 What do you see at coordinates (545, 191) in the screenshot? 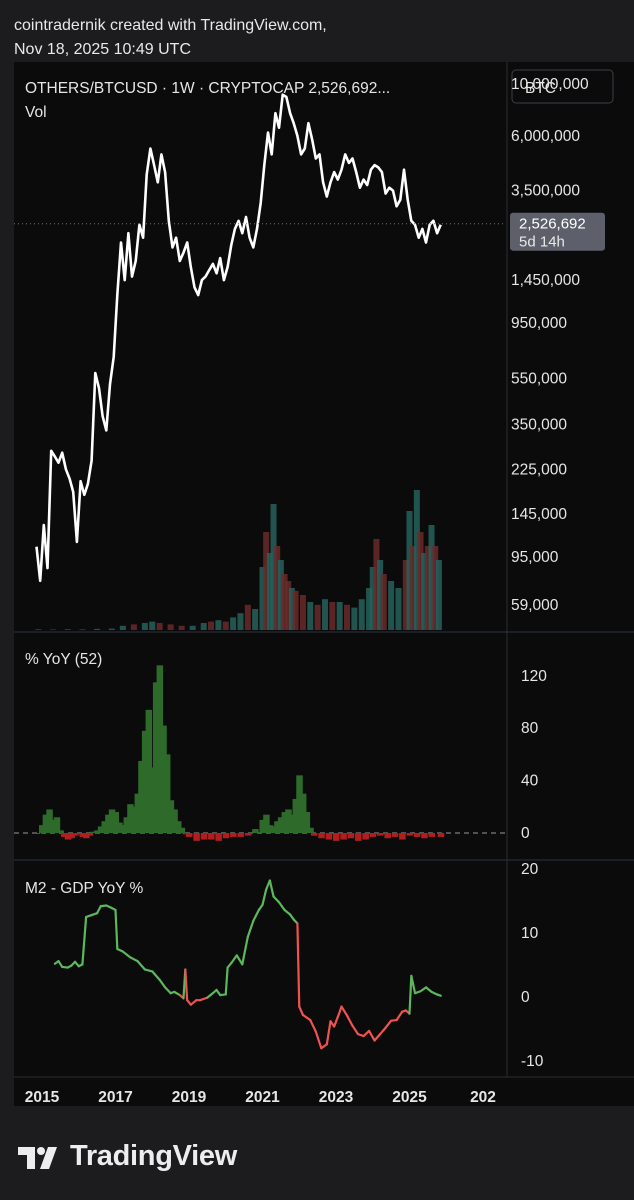
I see `price-axis-tick-label: 3,500,000` at bounding box center [545, 191].